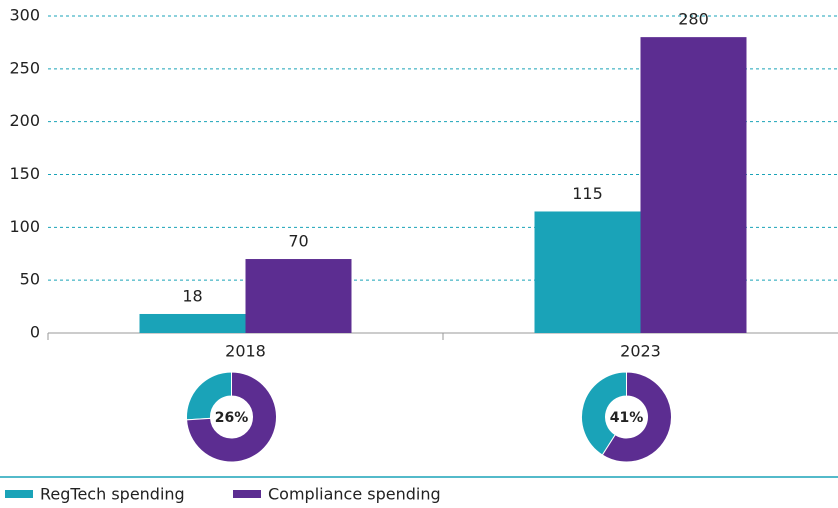 This screenshot has width=838, height=508. I want to click on y-tick-label: 300, so click(24, 15).